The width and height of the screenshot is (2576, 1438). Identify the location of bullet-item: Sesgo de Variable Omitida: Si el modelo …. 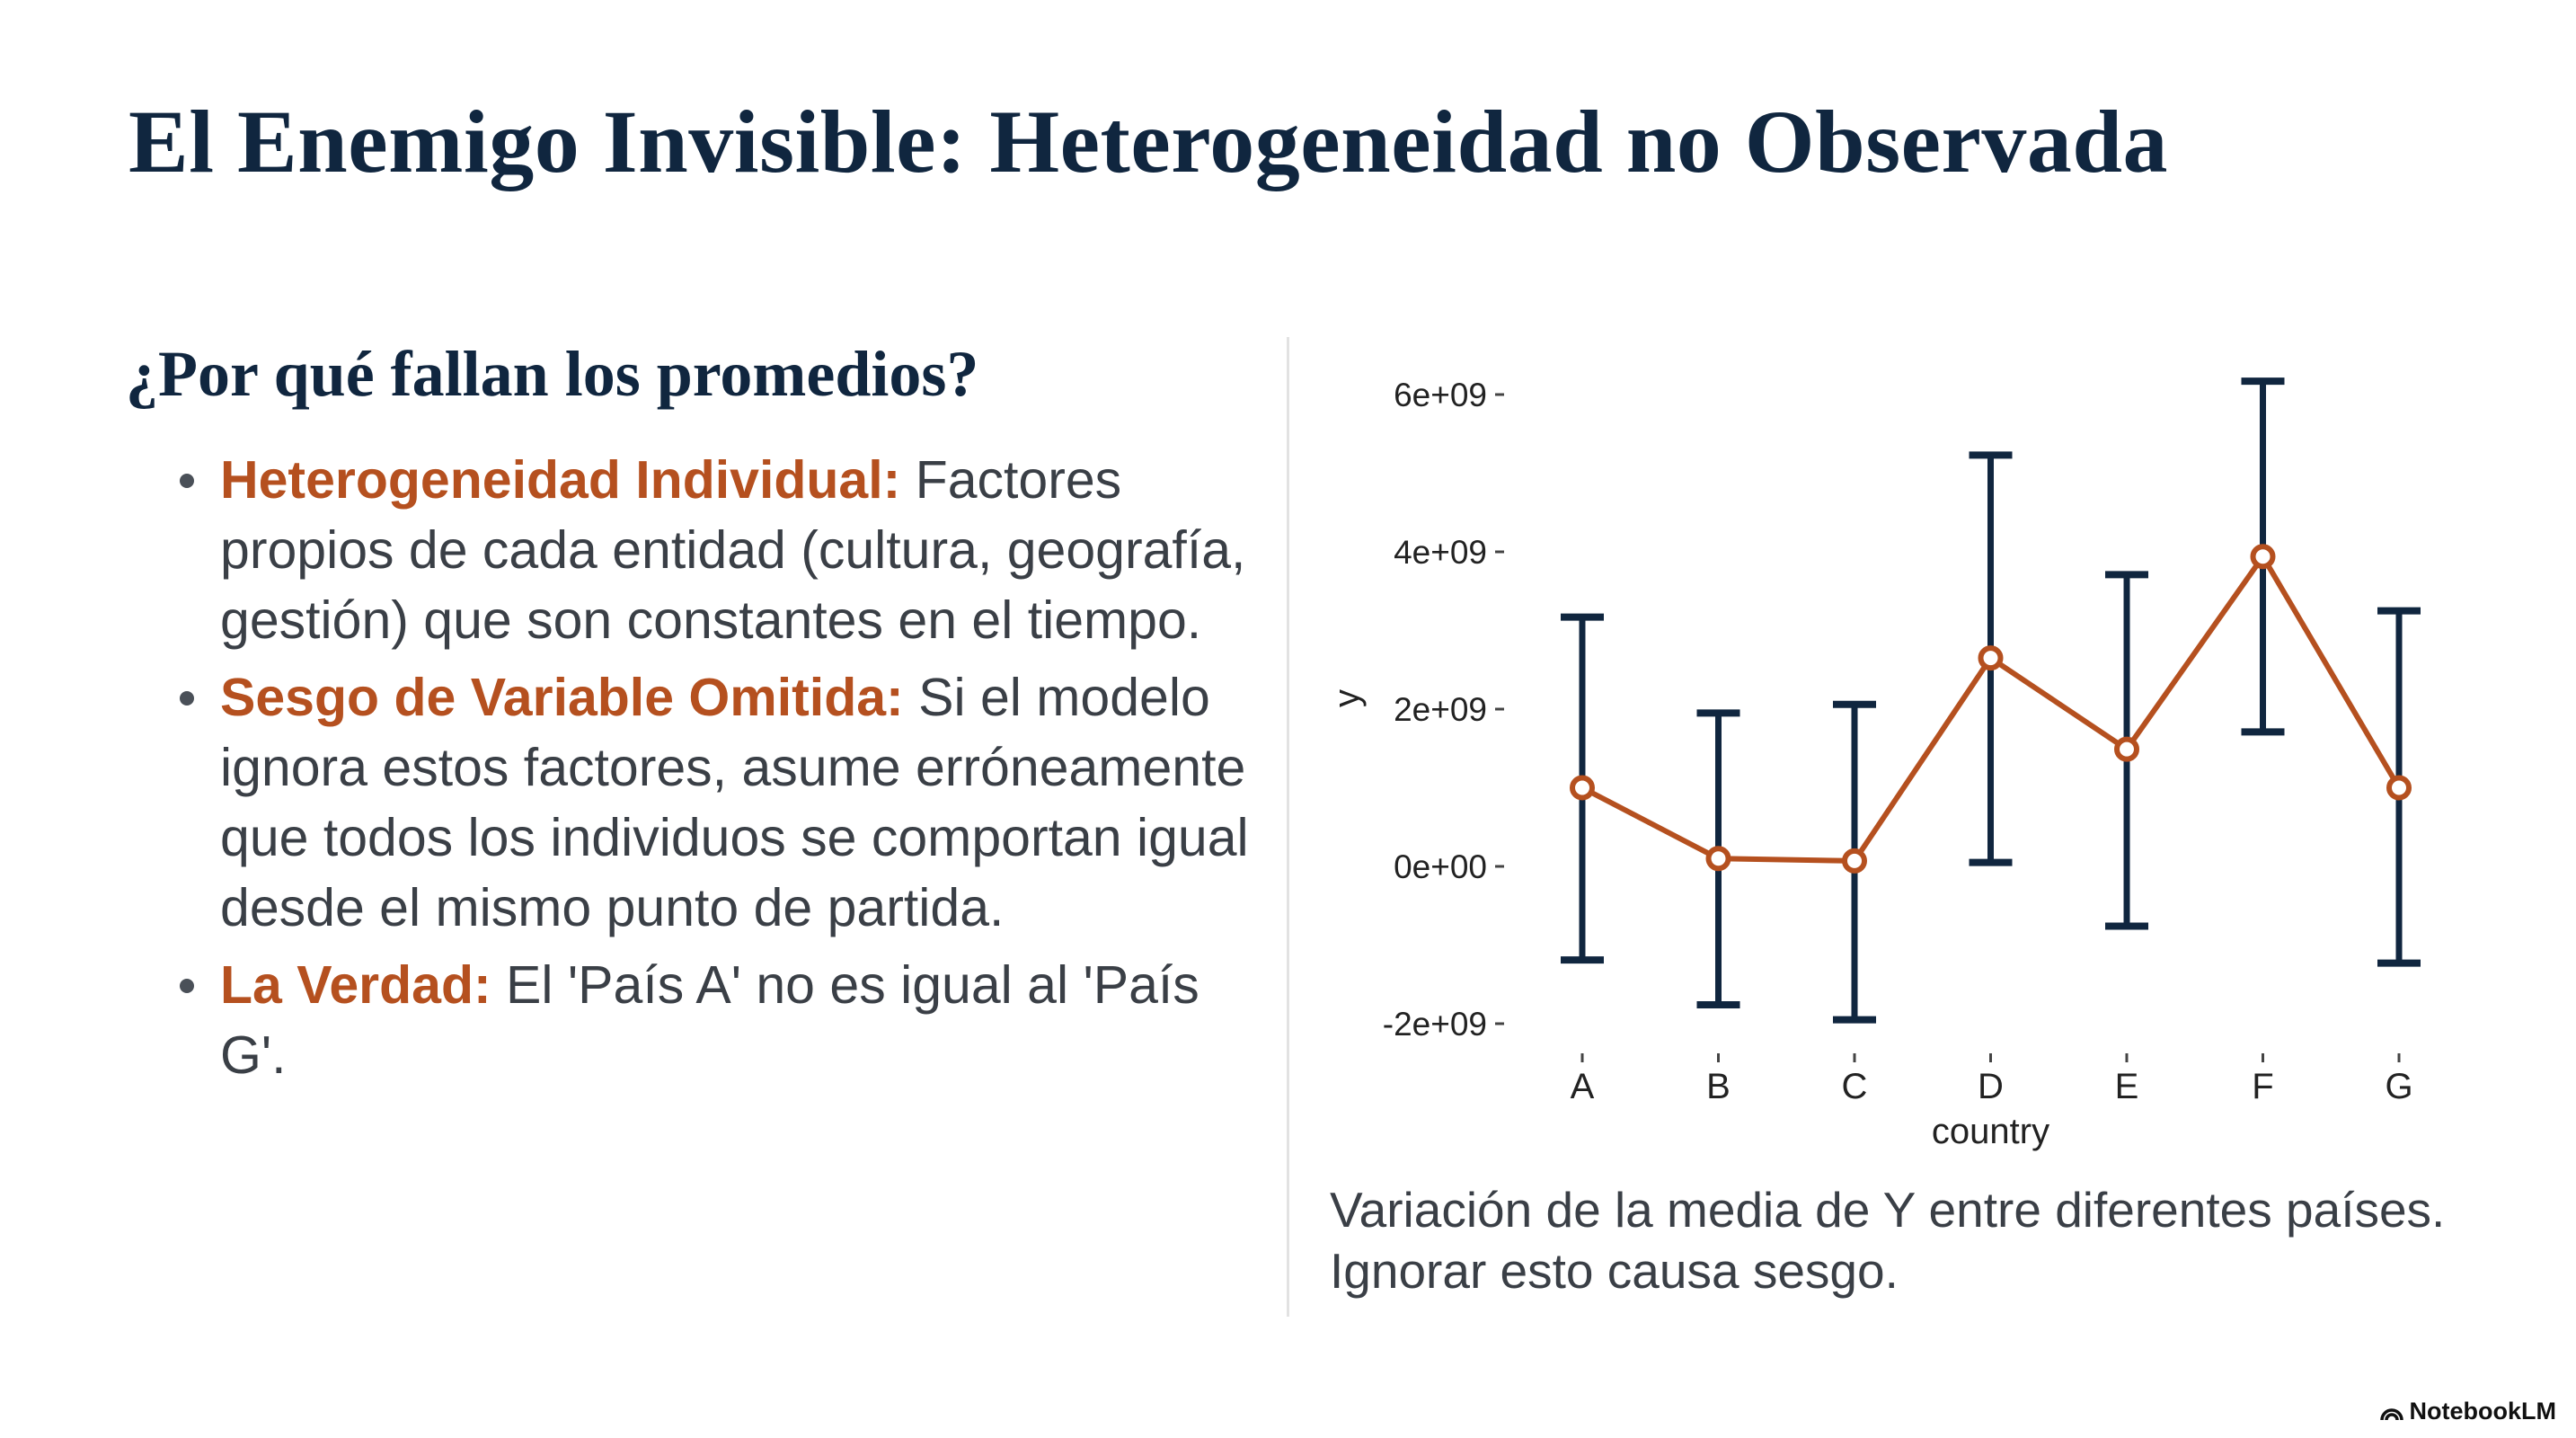
(723, 802).